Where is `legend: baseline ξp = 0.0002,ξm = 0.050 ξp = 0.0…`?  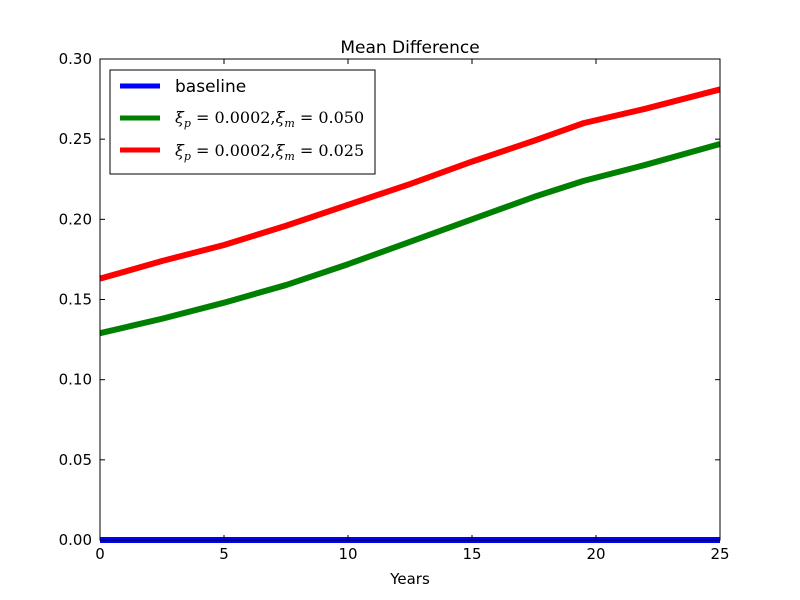
legend: baseline ξp = 0.0002,ξm = 0.050 ξp = 0.0… is located at coordinates (242, 122).